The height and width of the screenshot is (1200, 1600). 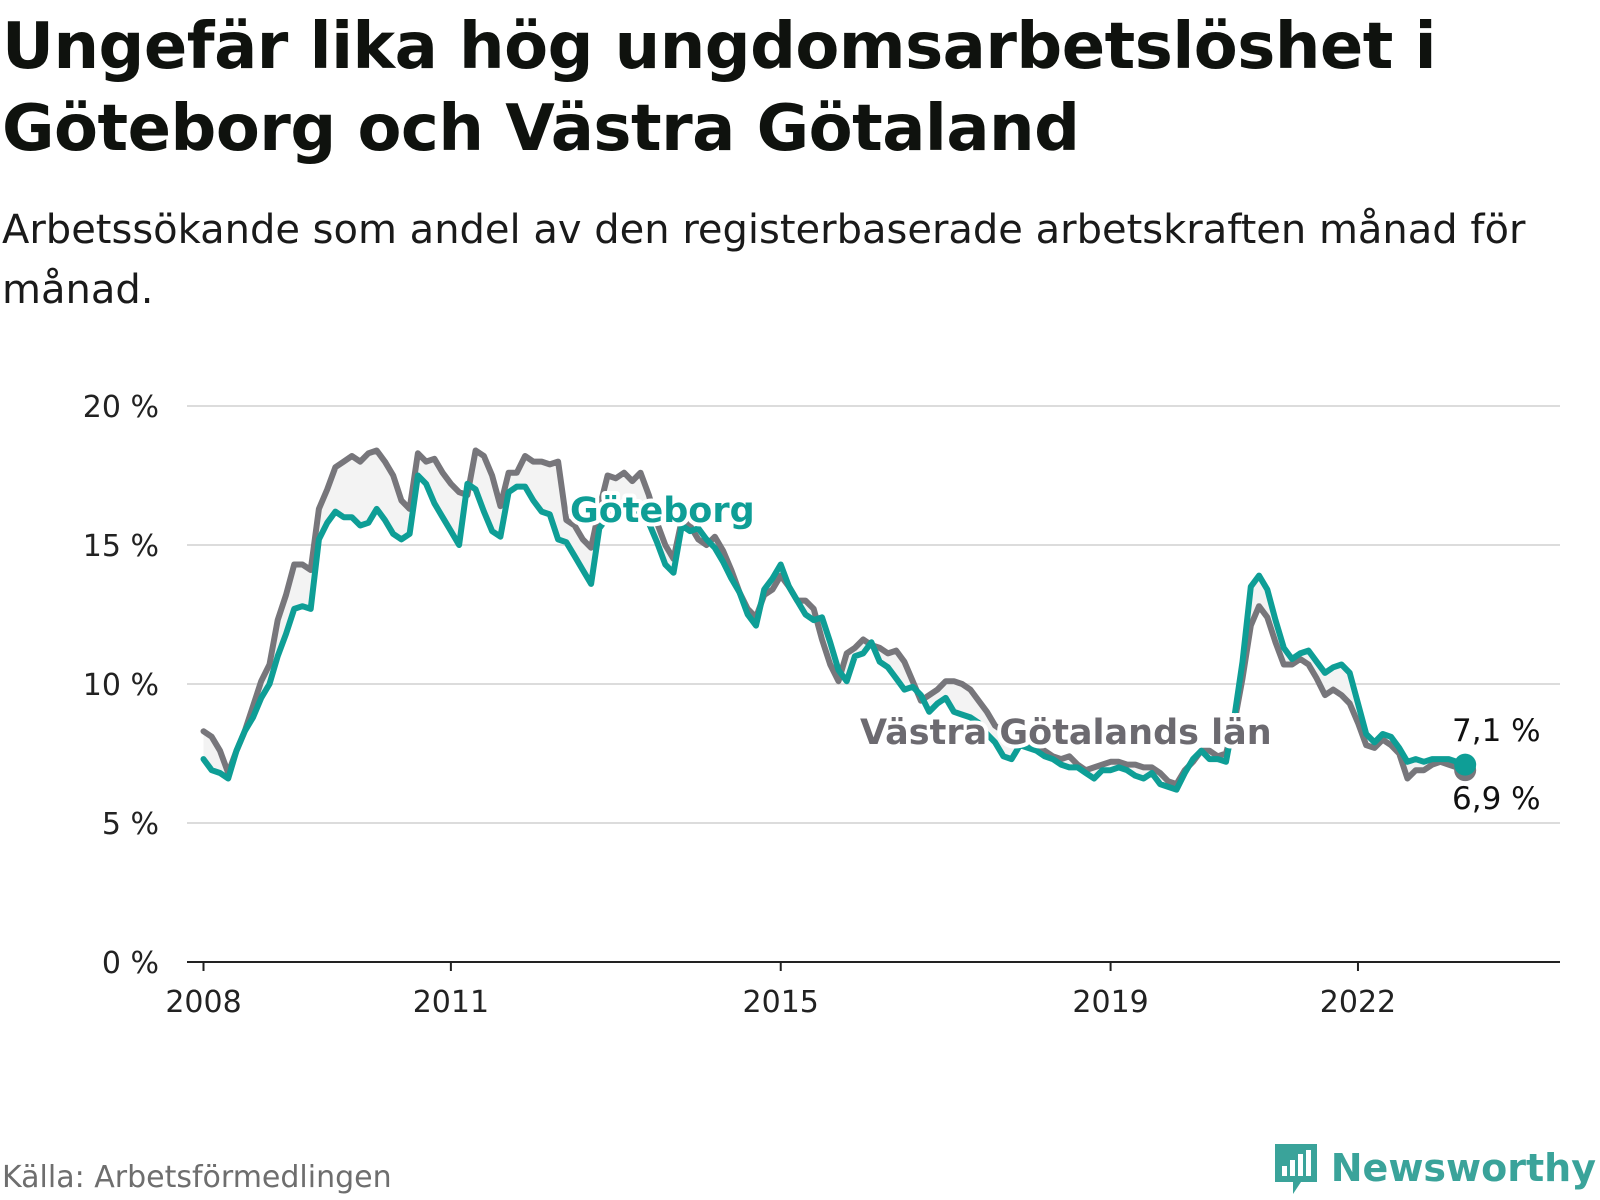 I want to click on series-label-vastra-gotaland: Västra Götalands län, so click(x=1066, y=733).